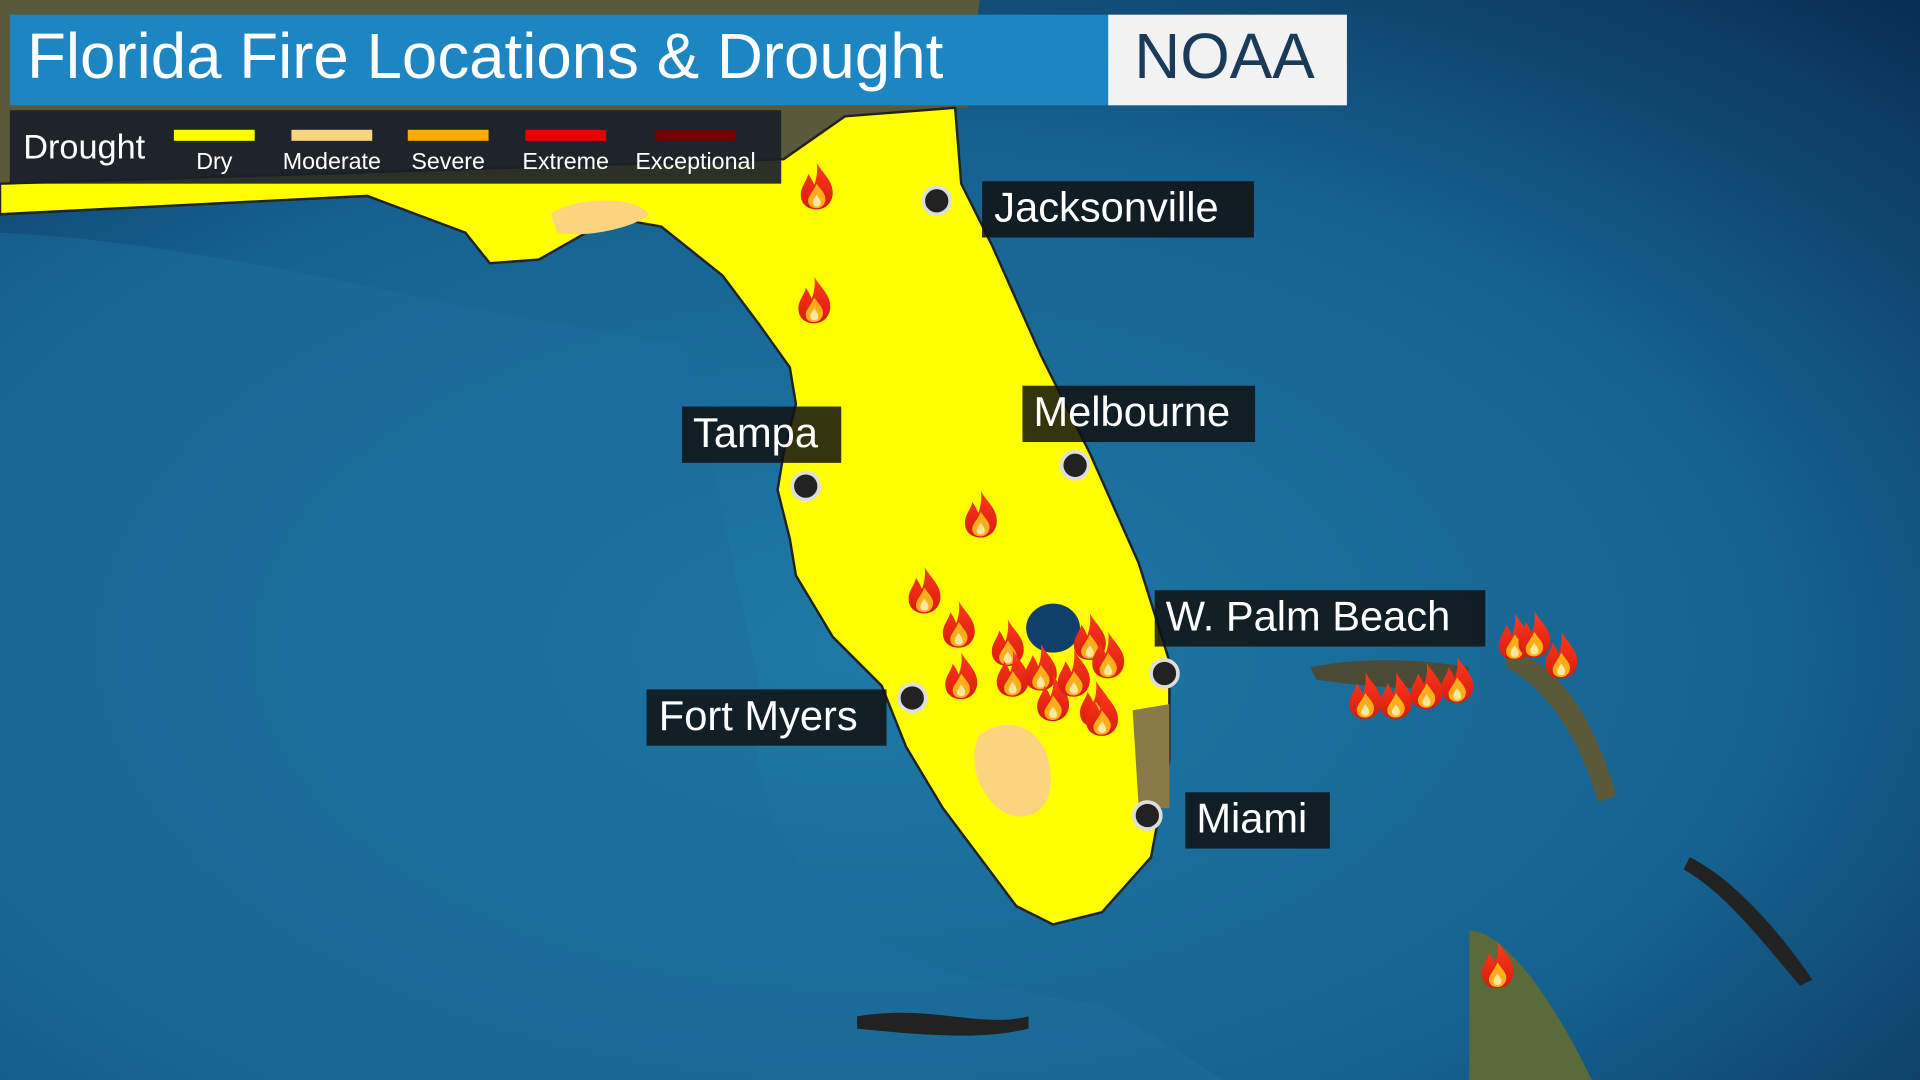 The width and height of the screenshot is (1920, 1080). What do you see at coordinates (1106, 207) in the screenshot?
I see `city-label: Jacksonville` at bounding box center [1106, 207].